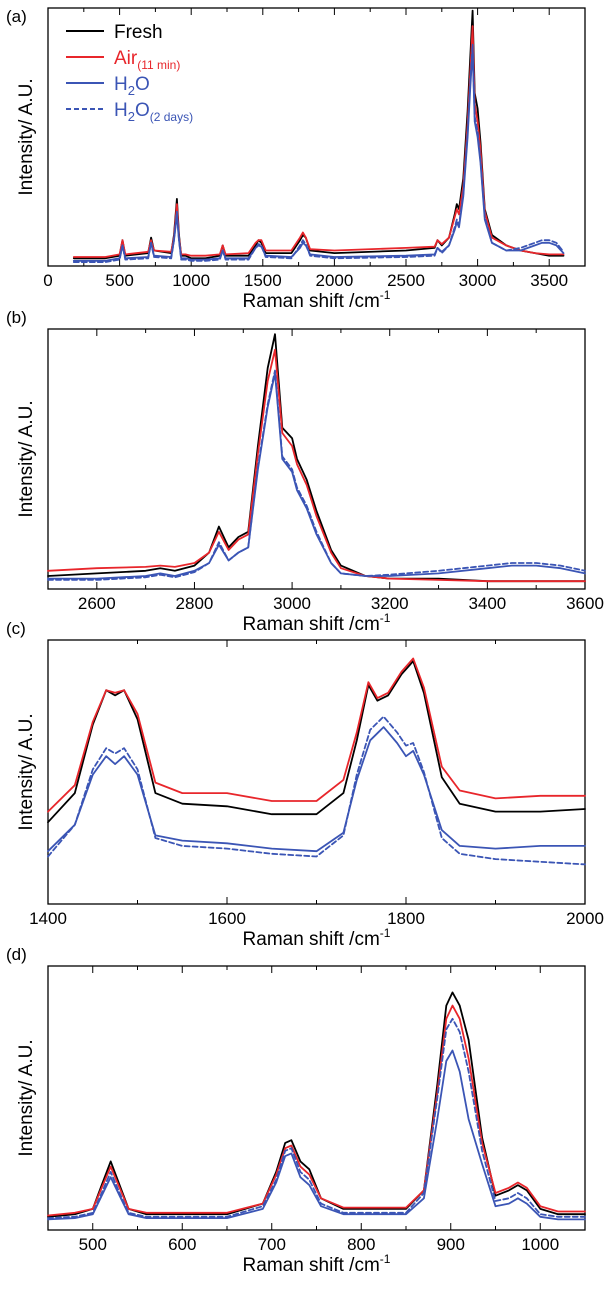 This screenshot has height=1294, width=609. I want to click on panel-label: (b), so click(16, 317).